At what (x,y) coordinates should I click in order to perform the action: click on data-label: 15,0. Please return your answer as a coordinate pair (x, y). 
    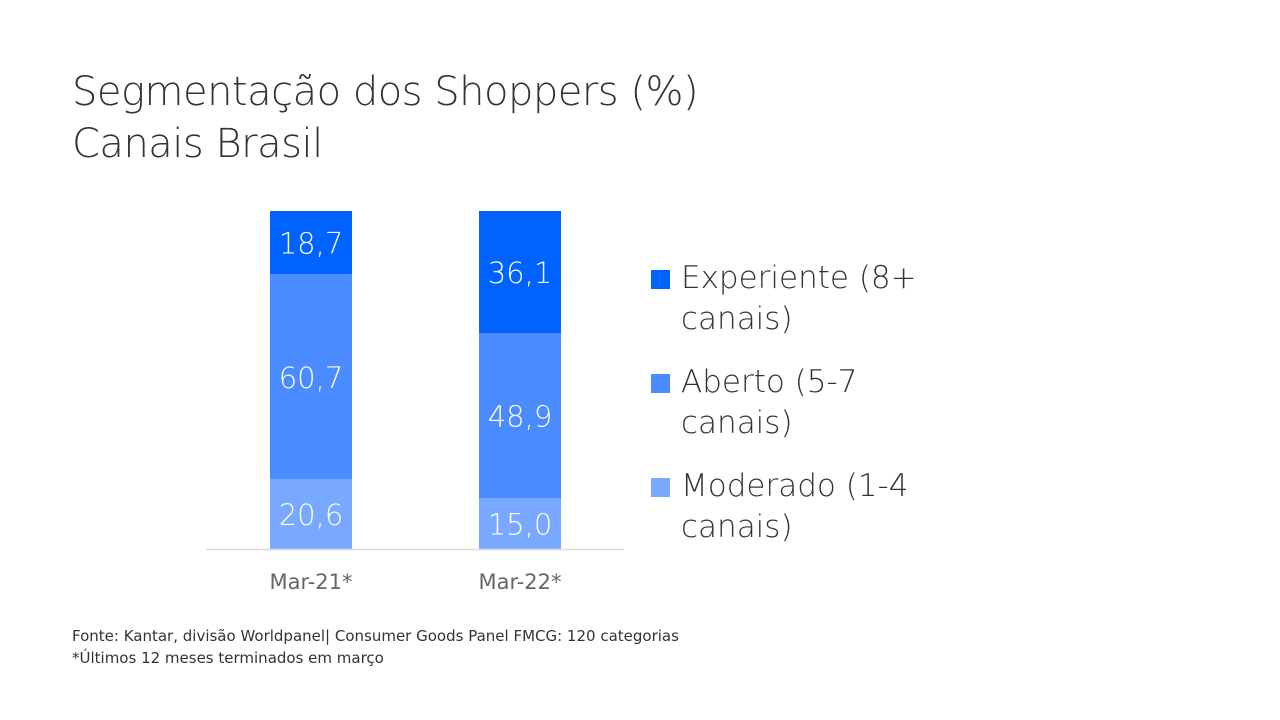
    Looking at the image, I should click on (520, 525).